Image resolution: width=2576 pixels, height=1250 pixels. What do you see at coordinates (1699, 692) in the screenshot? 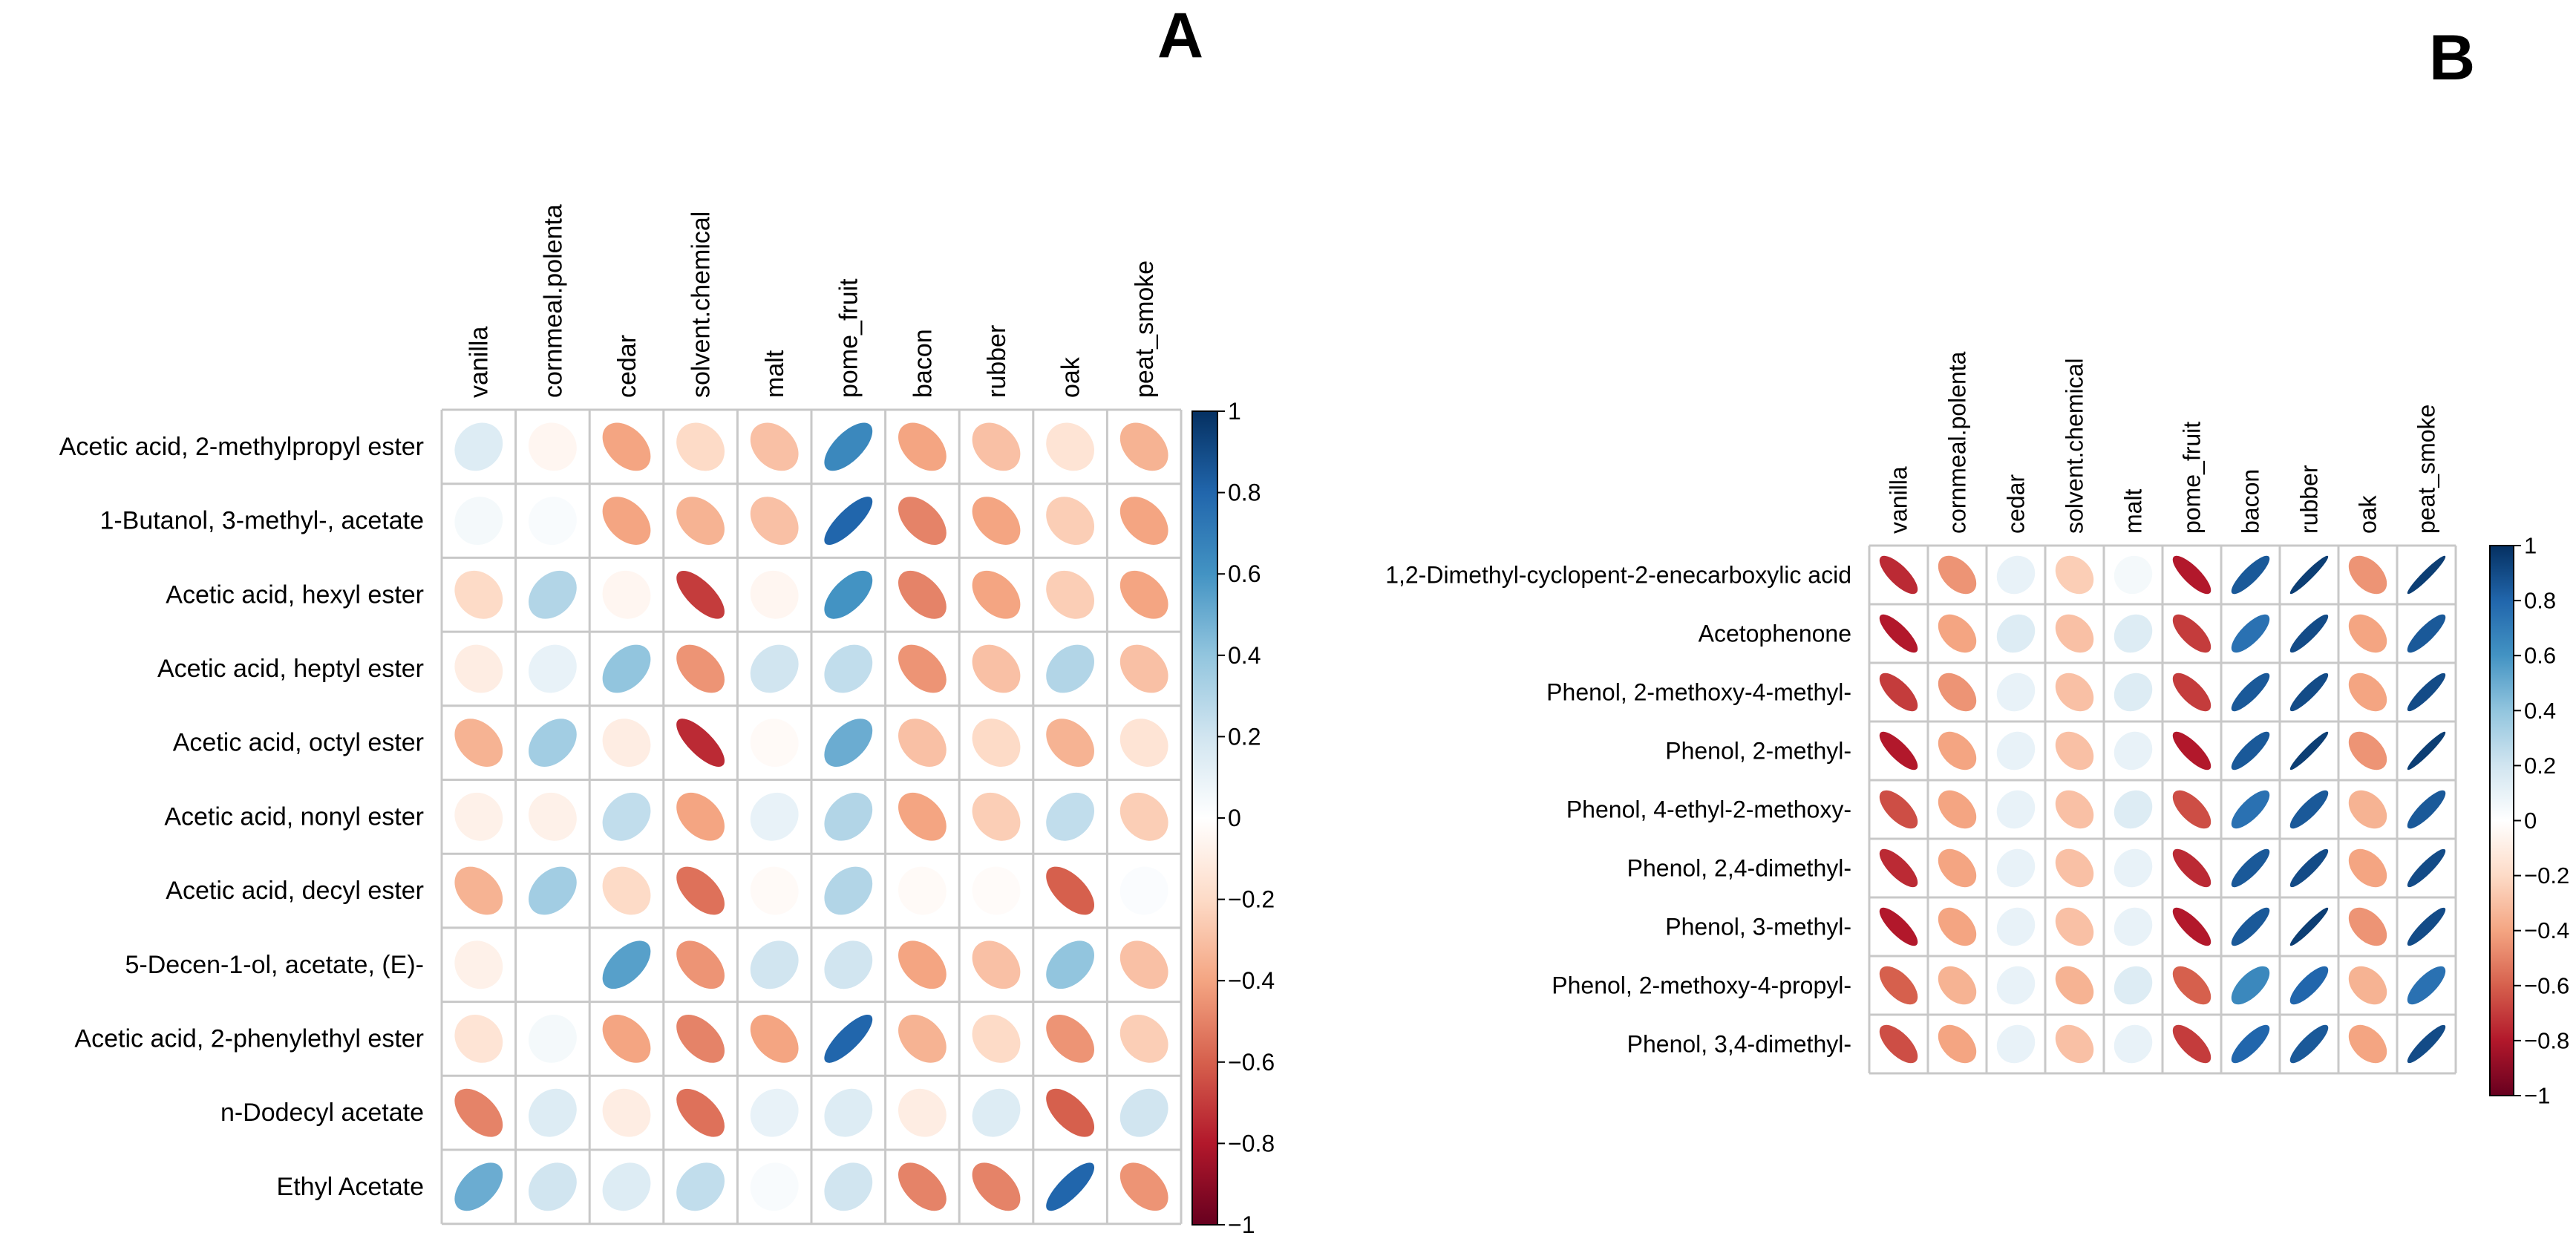
I see `row-label: Phenol, 2-methoxy-4-methyl-` at bounding box center [1699, 692].